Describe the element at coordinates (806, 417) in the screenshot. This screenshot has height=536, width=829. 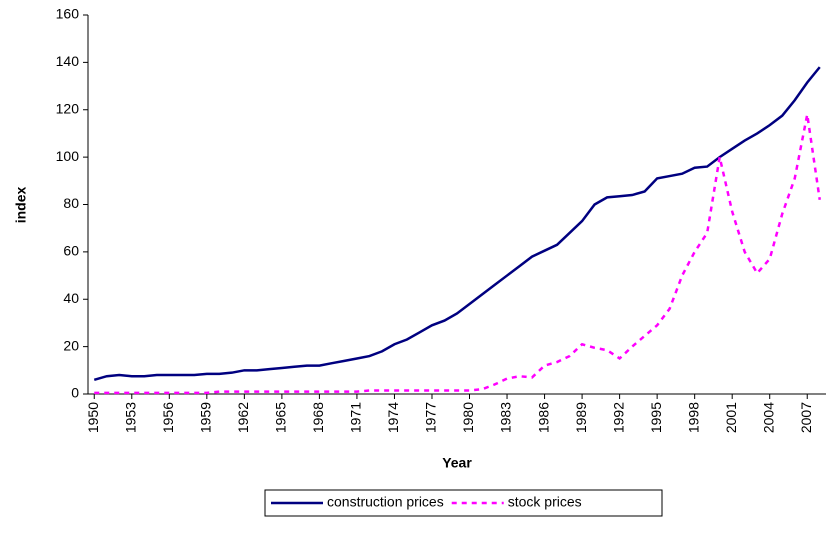
I see `x-tick-label: 2007` at that location.